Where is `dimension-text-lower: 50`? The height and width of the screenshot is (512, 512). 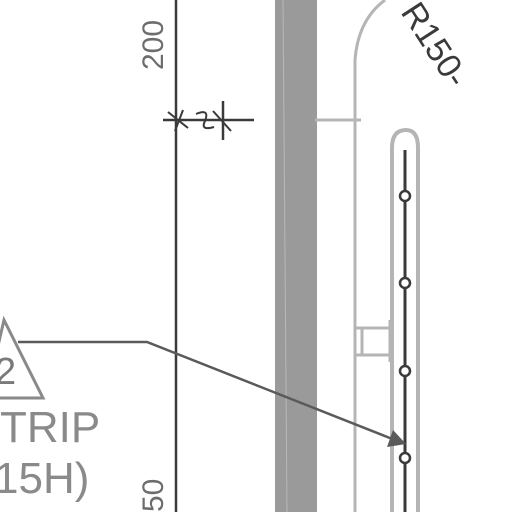 dimension-text-lower: 50 is located at coordinates (153, 495).